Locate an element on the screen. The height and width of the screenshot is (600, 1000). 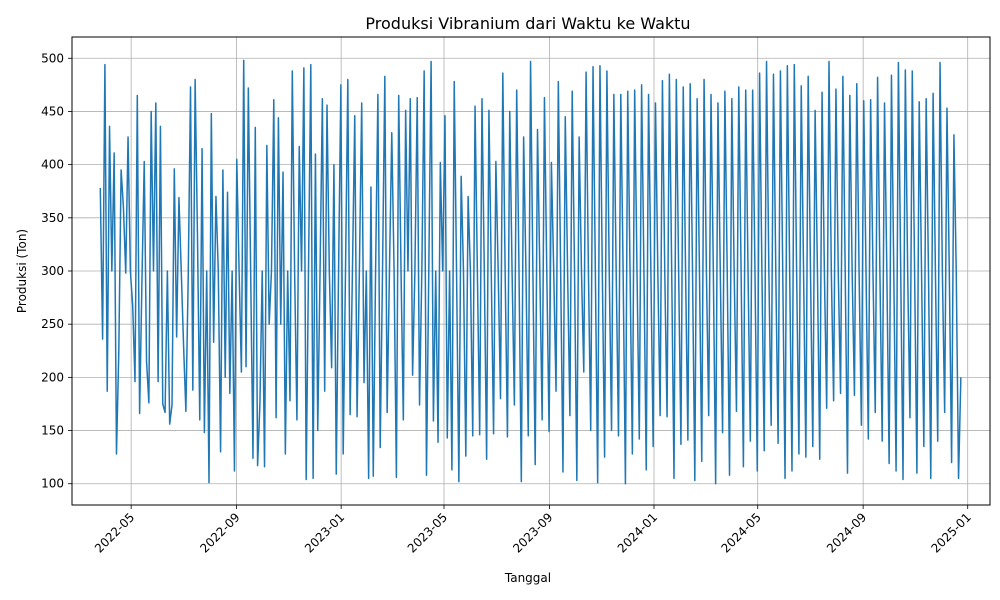
x-tick-label: 2024-01 is located at coordinates (637, 532).